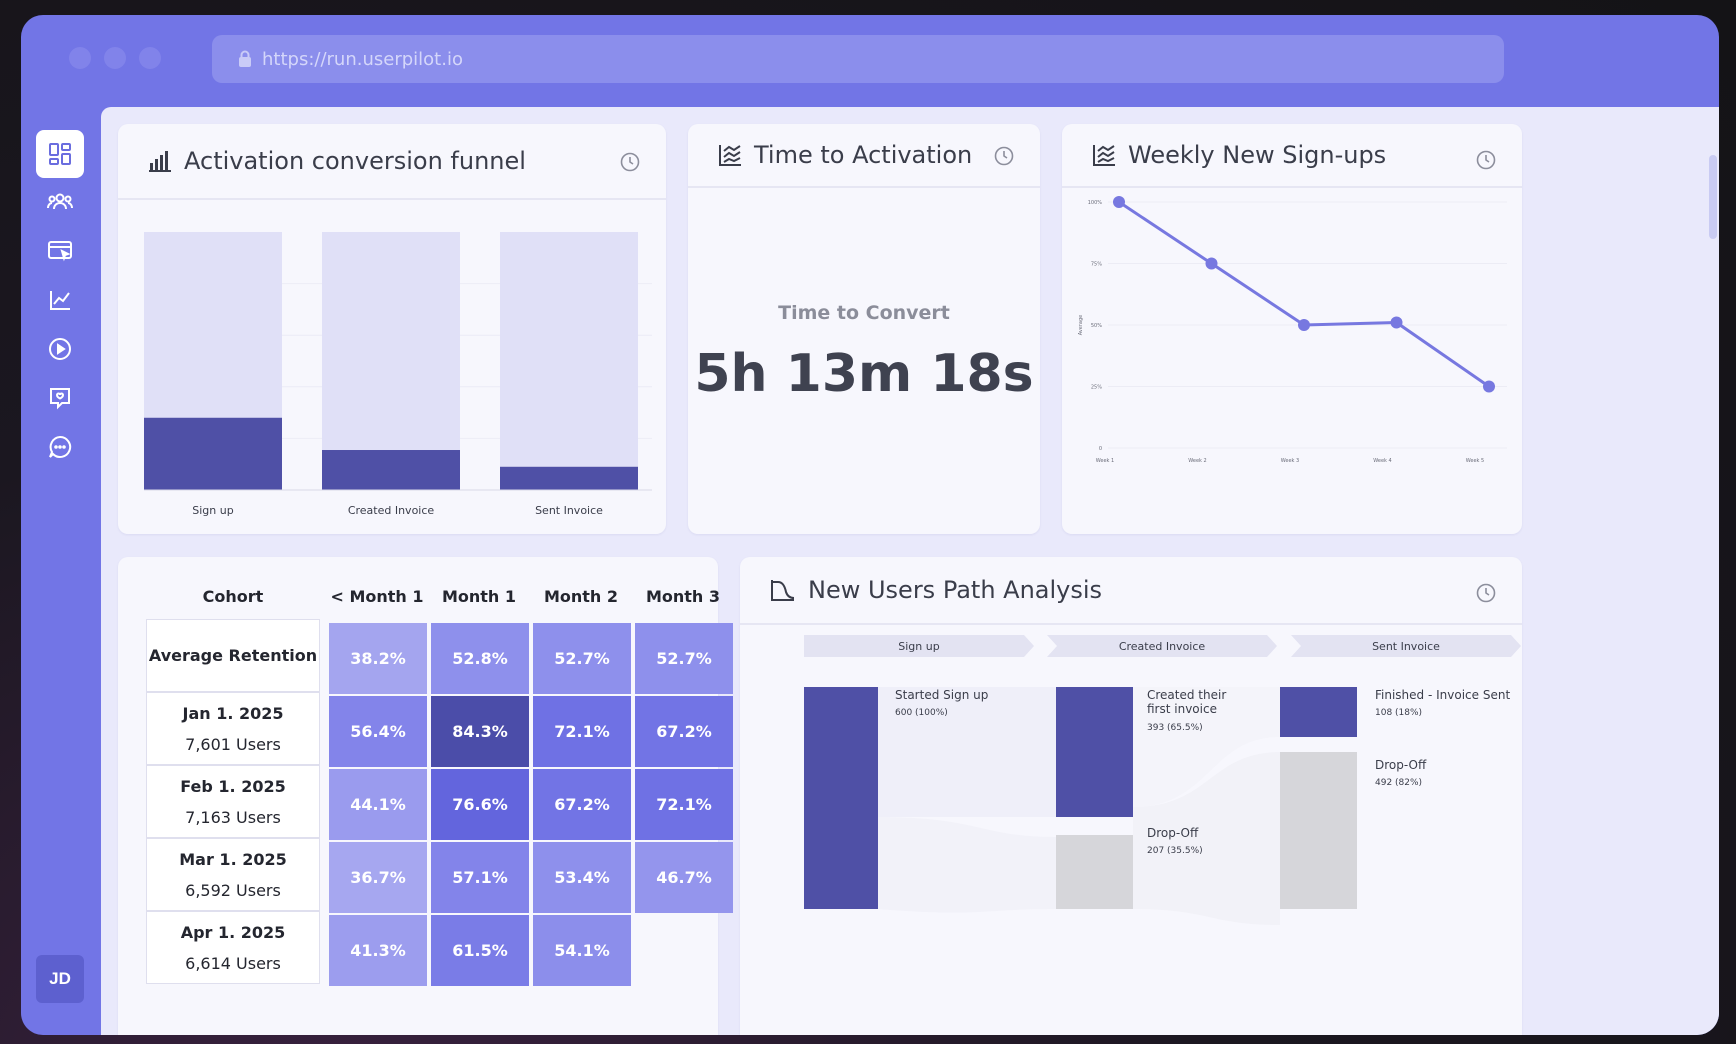 The width and height of the screenshot is (1736, 1044). What do you see at coordinates (160, 161) in the screenshot?
I see `bar-chart-icon` at bounding box center [160, 161].